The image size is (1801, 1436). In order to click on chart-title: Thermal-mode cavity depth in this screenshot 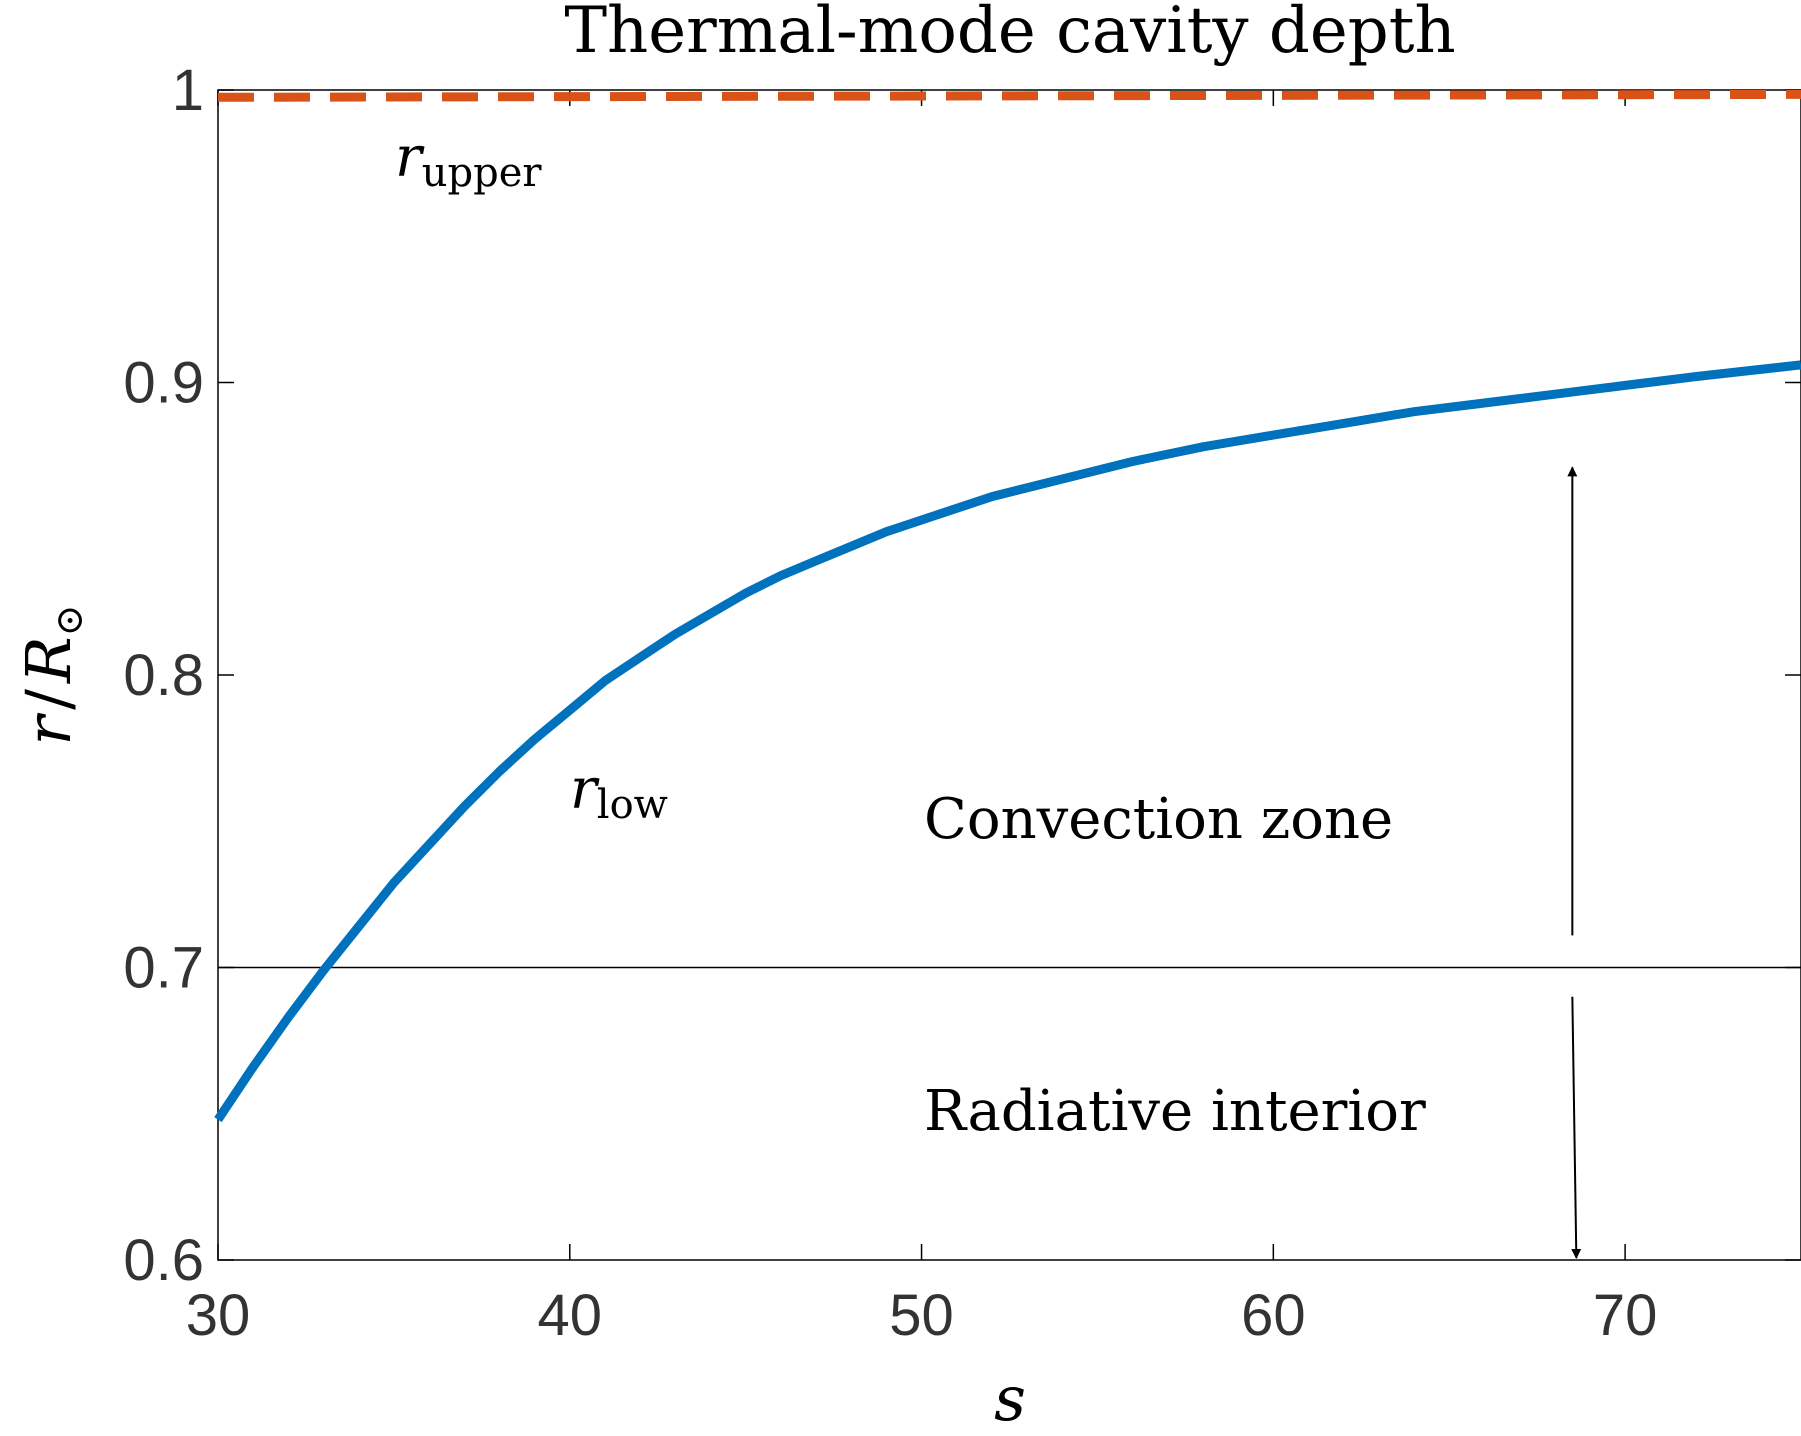, I will do `click(1009, 34)`.